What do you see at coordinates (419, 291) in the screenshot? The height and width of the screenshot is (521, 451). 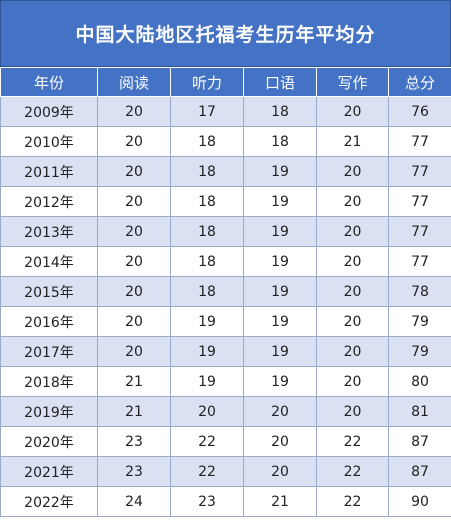 I see `cell-total: 78` at bounding box center [419, 291].